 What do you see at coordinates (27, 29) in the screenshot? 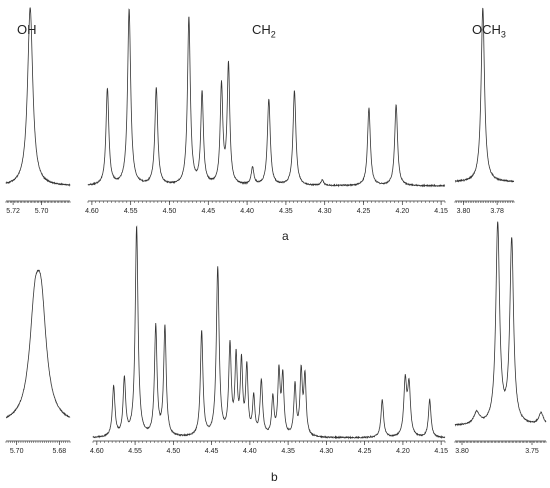
I see `oh-group-label: OH` at bounding box center [27, 29].